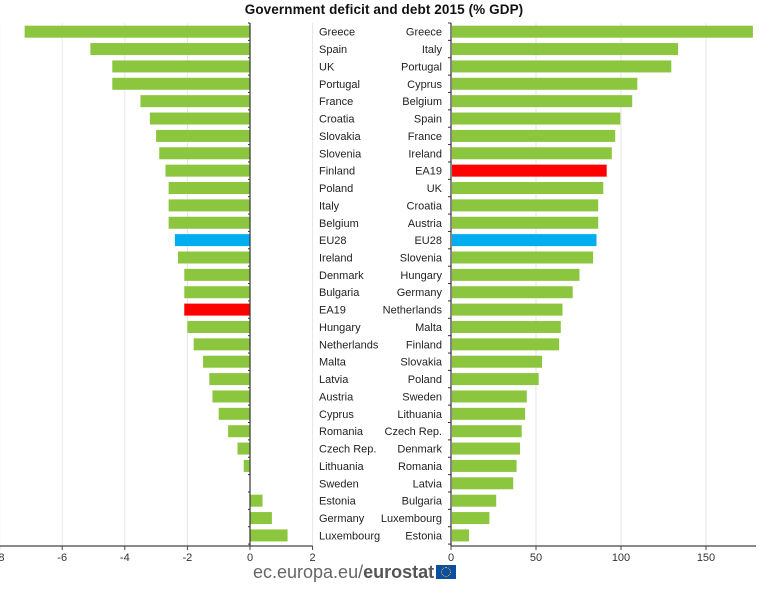  I want to click on debt-label: Slovenia, so click(421, 258).